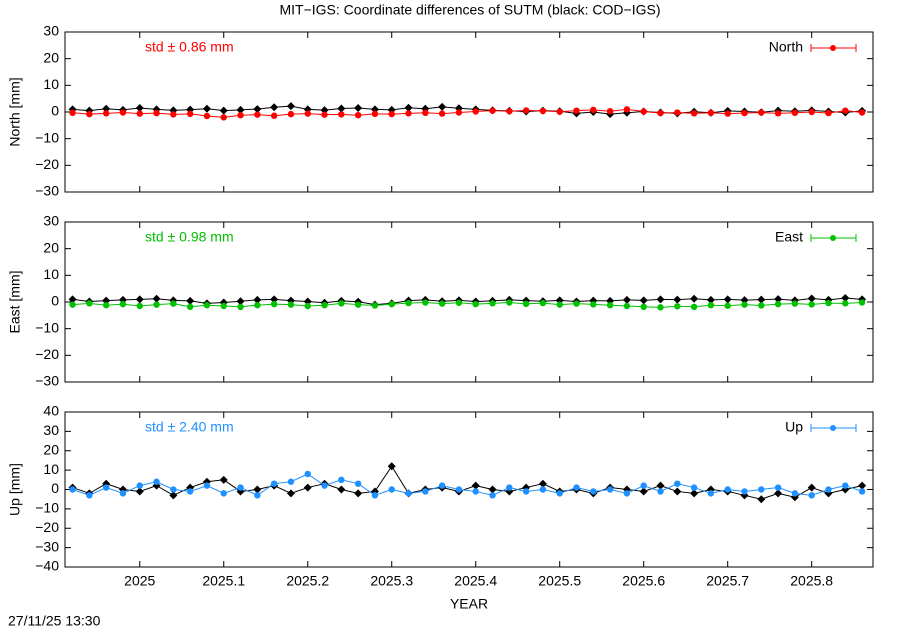  Describe the element at coordinates (189, 237) in the screenshot. I see `std-annotation: std ± 0.98 mm` at that location.